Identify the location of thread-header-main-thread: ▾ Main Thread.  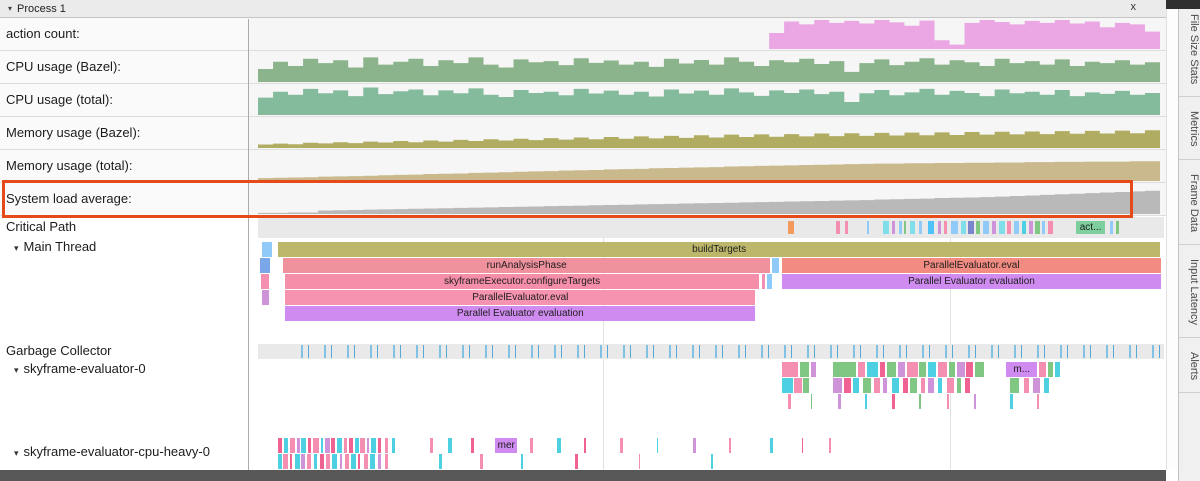
(124, 247).